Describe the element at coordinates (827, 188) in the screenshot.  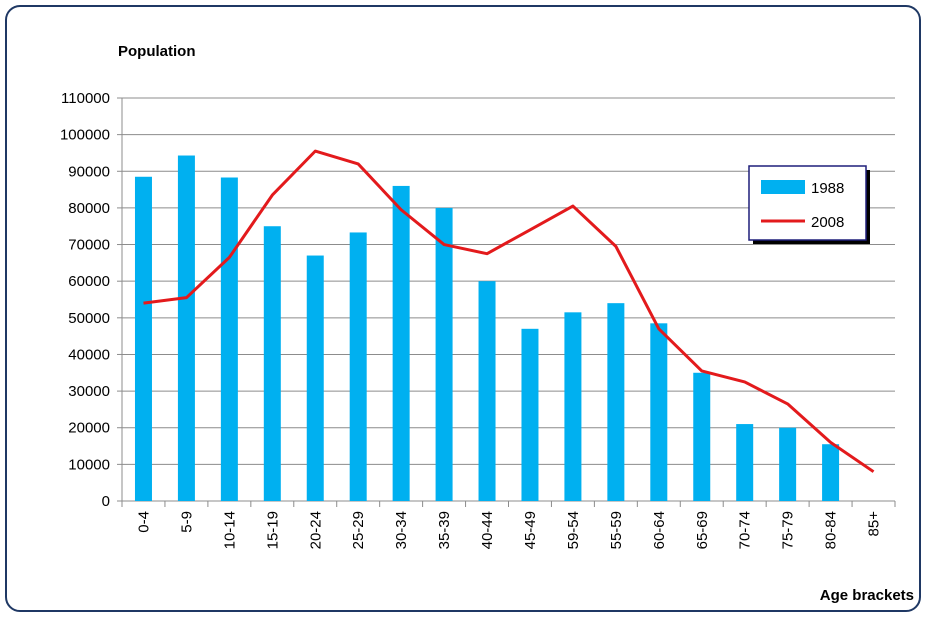
I see `legend-label: 1988` at that location.